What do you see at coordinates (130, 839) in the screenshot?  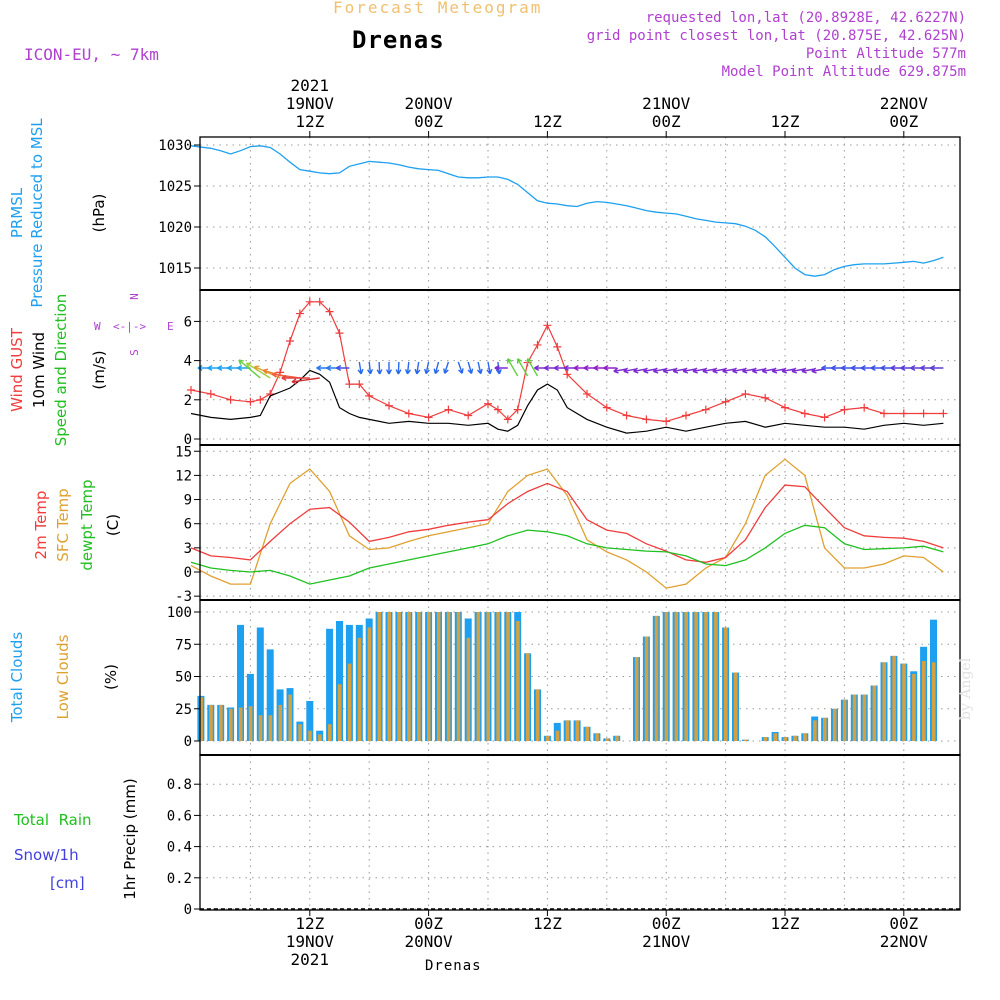 I see `precip-axis-label: 1hr Precip (mm)` at bounding box center [130, 839].